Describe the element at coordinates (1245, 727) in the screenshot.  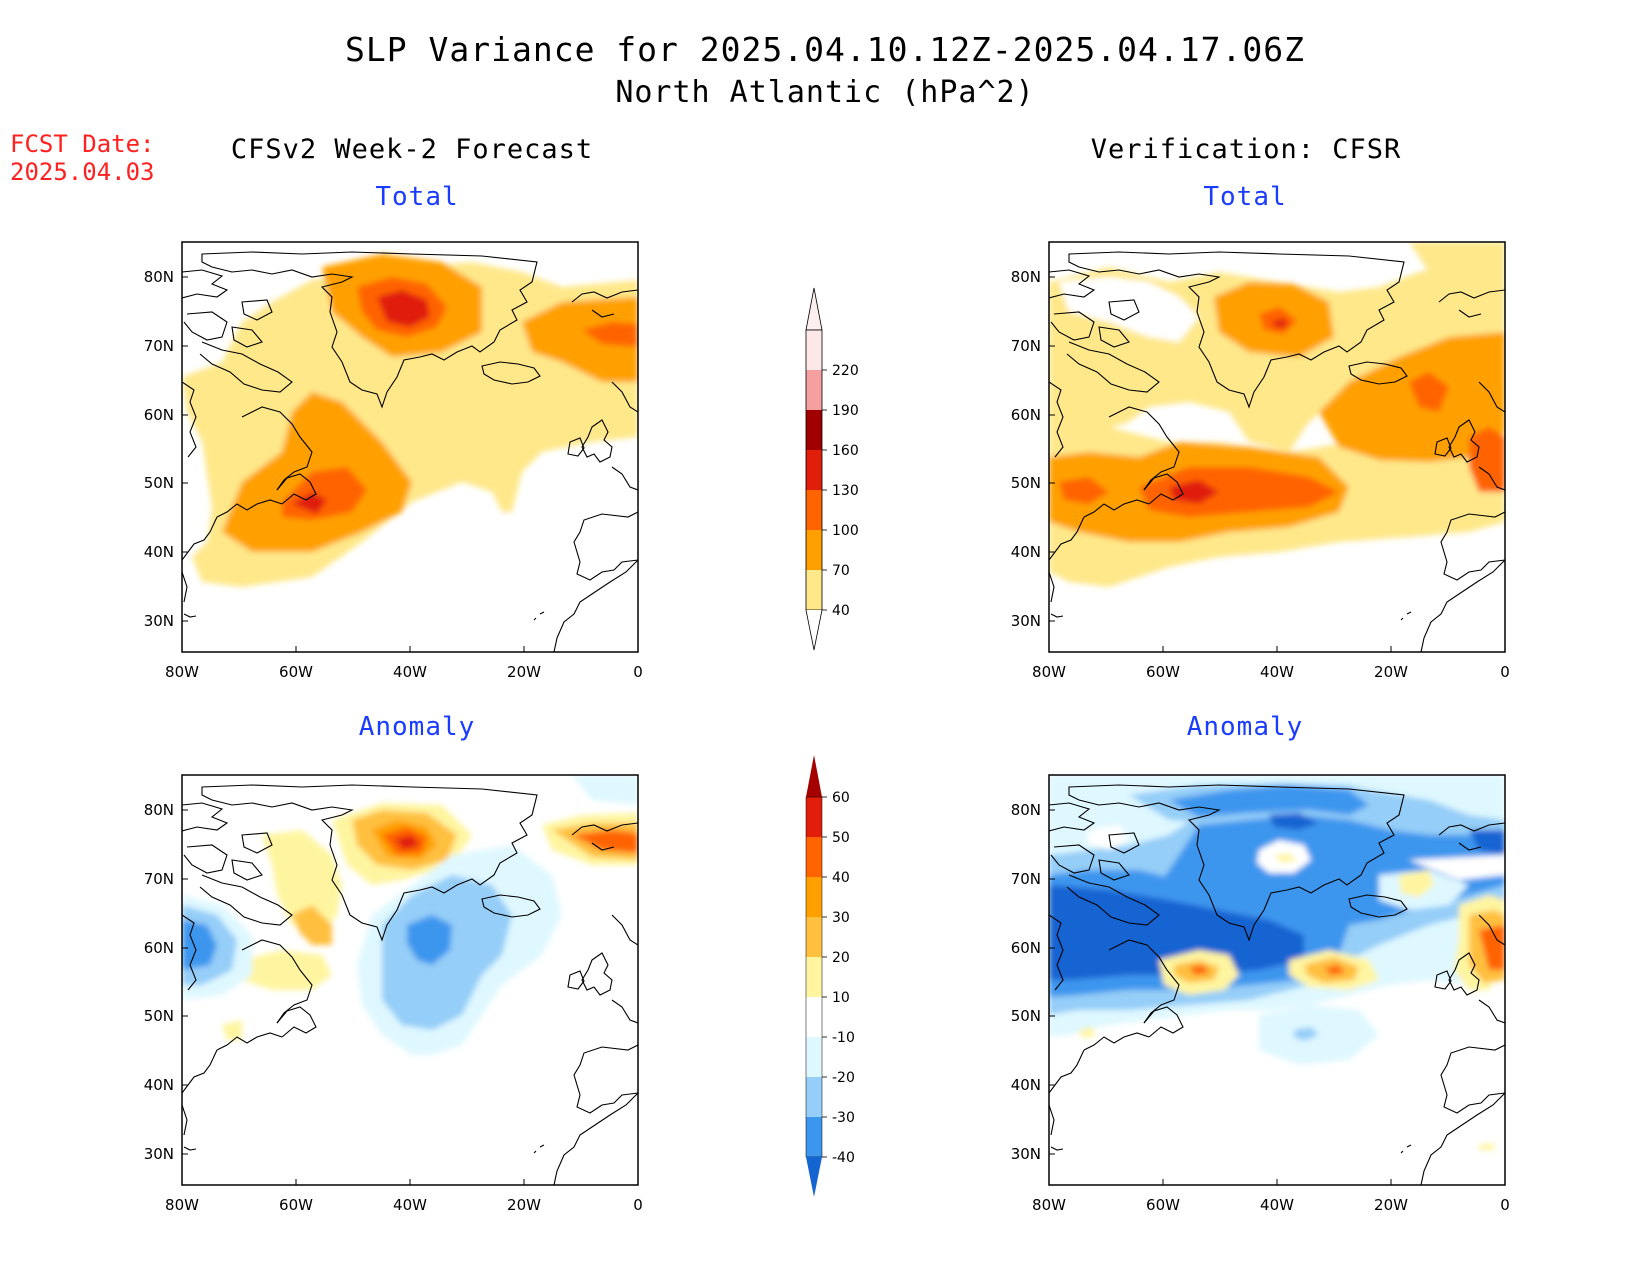
I see `verification-anomaly-title: Anomaly` at that location.